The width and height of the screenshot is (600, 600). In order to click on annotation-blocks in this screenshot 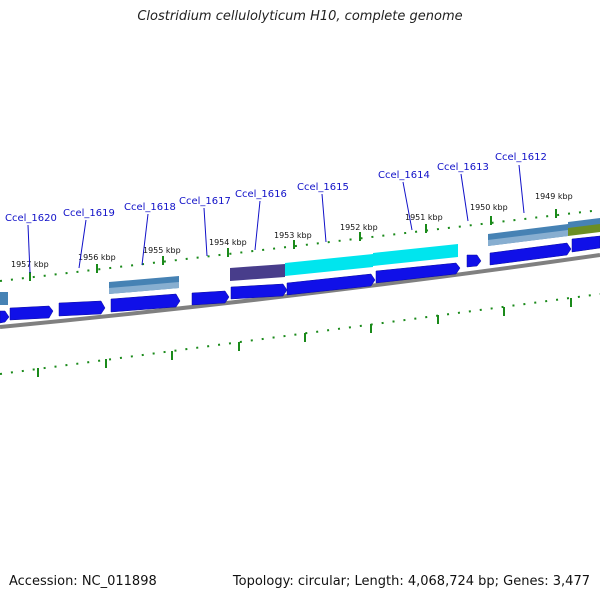, I will do `click(300, 261)`.